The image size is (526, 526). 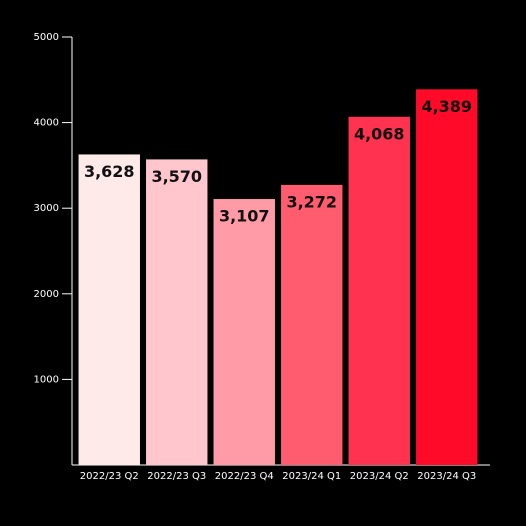 I want to click on y-tick-label: 3000, so click(x=46, y=208).